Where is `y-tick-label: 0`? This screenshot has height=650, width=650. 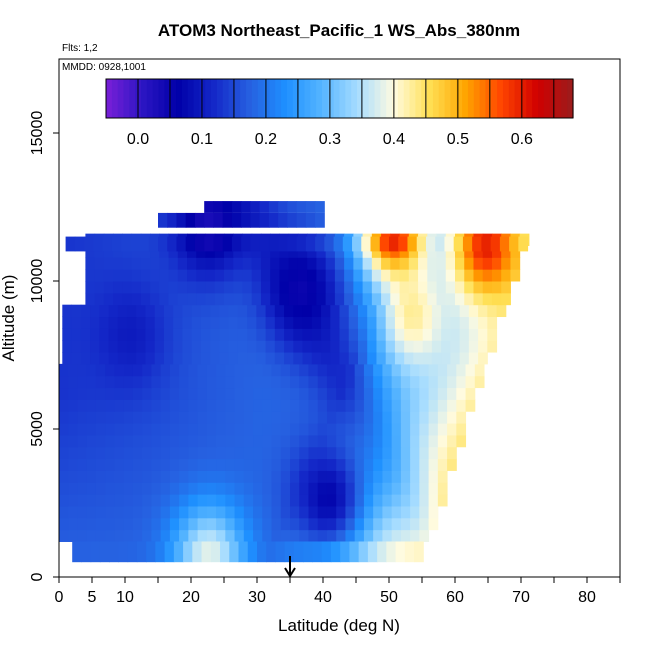
y-tick-label: 0 is located at coordinates (37, 576).